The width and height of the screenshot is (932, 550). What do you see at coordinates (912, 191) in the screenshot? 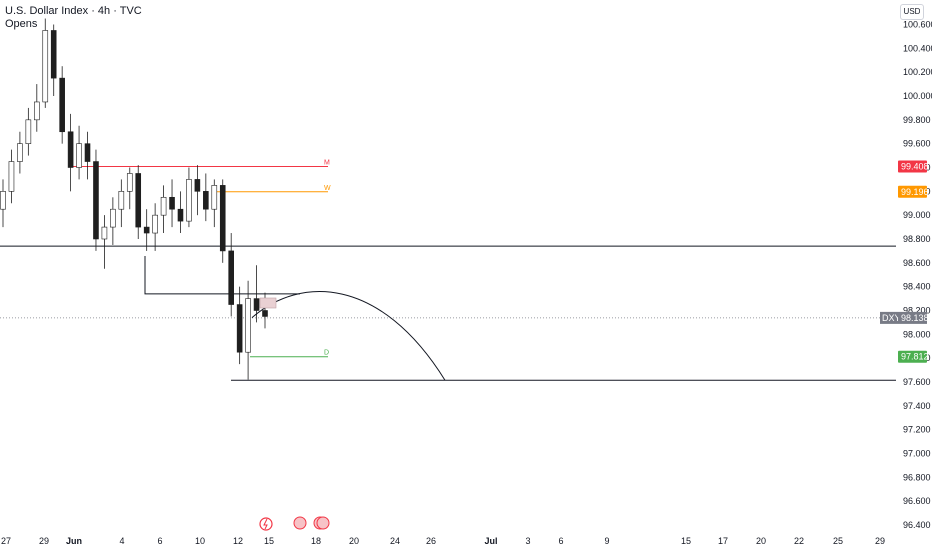
I see `price-tag-W` at bounding box center [912, 191].